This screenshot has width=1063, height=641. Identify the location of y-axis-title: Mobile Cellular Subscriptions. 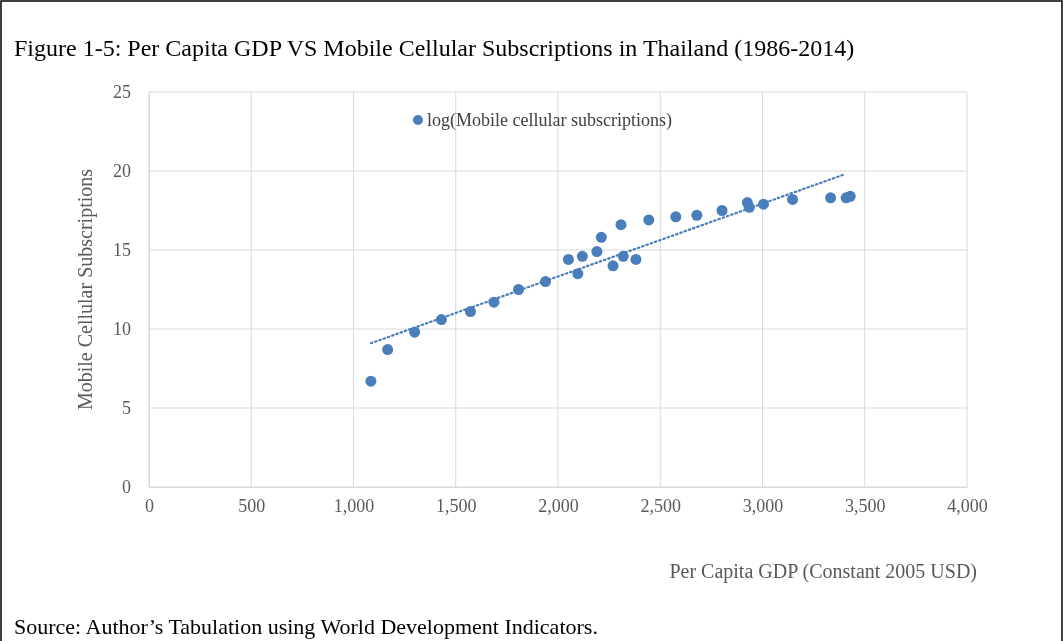
(85, 289).